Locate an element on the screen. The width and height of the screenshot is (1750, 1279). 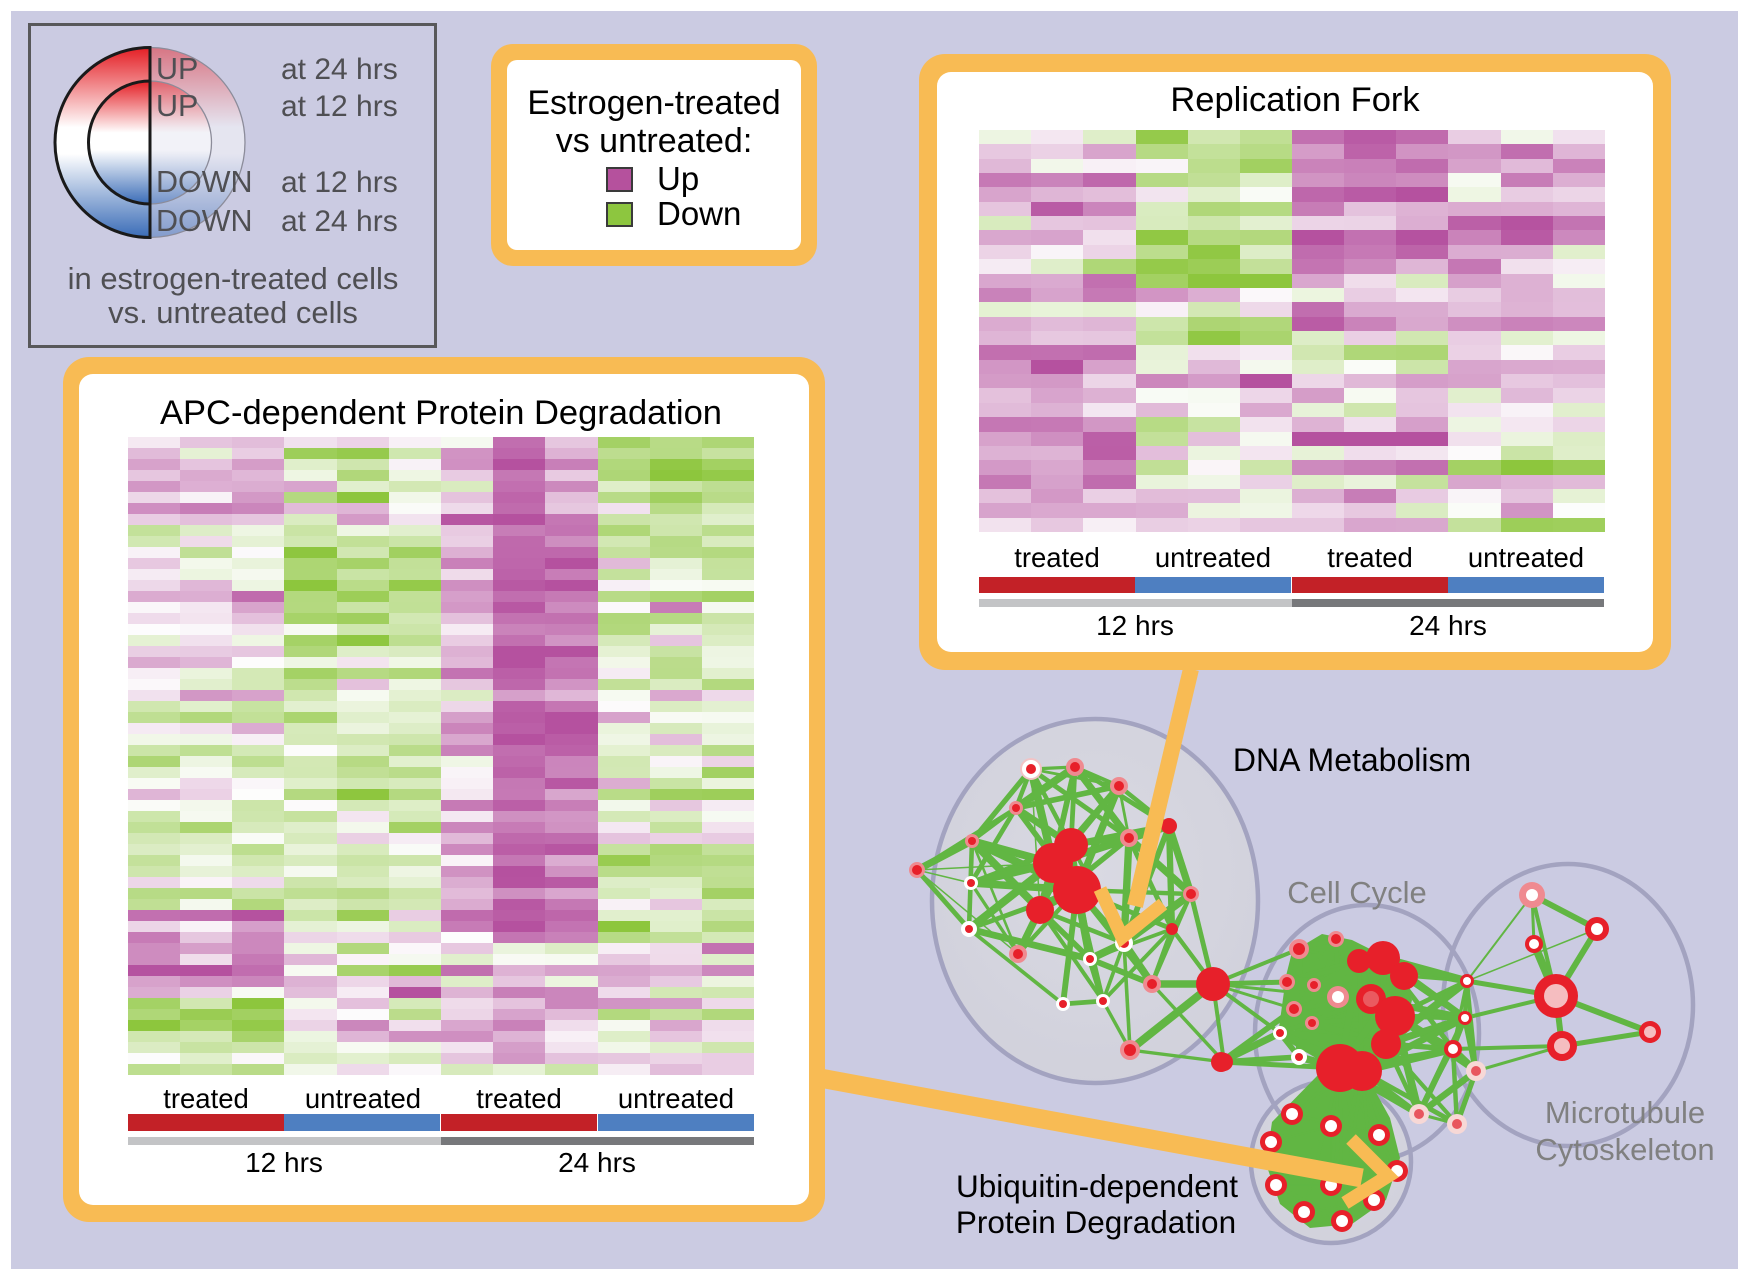
svg-text: Replication Fork is located at coordinates (1295, 100).